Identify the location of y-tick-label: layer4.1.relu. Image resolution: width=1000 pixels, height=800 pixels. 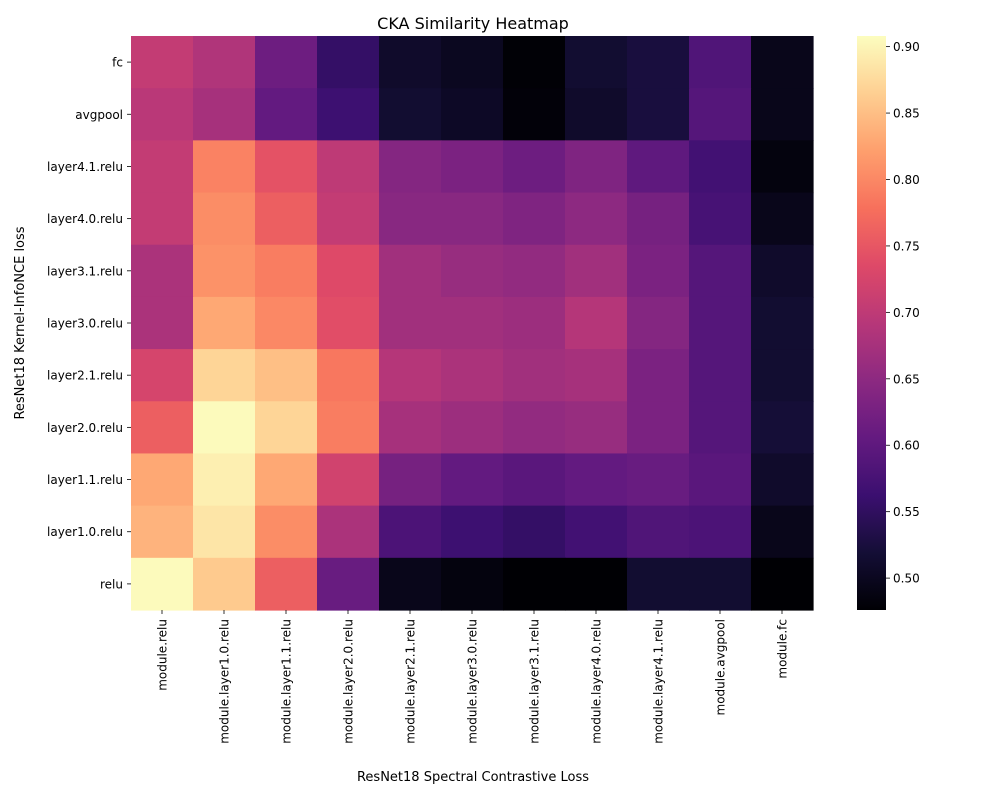
(85, 167).